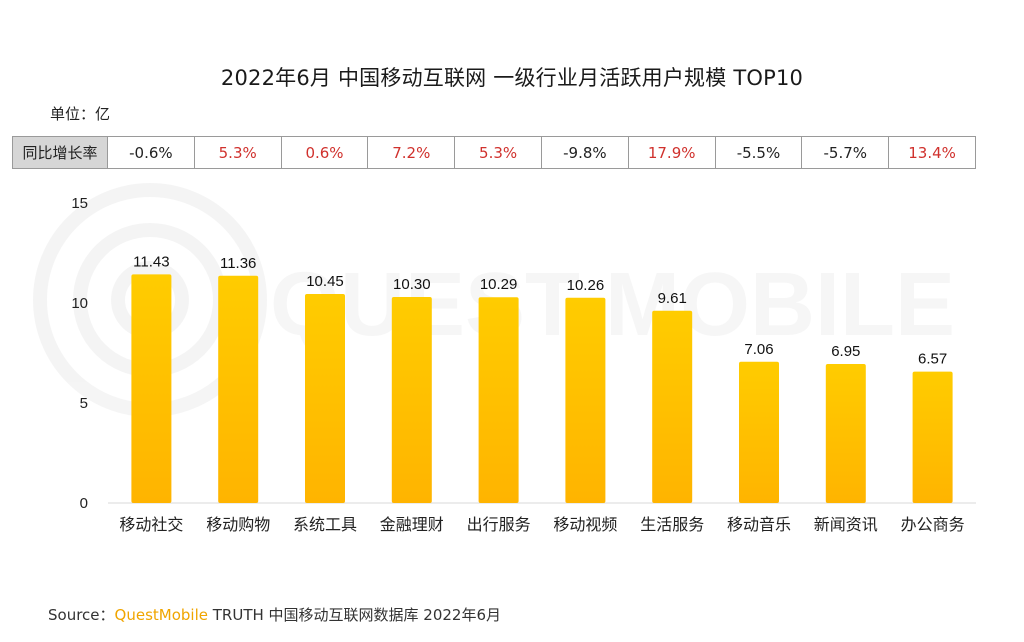 The width and height of the screenshot is (1024, 642). I want to click on chart-title: 2022年6月 中国移动互联网 一级行业月活跃用户规模 TOP10, so click(512, 78).